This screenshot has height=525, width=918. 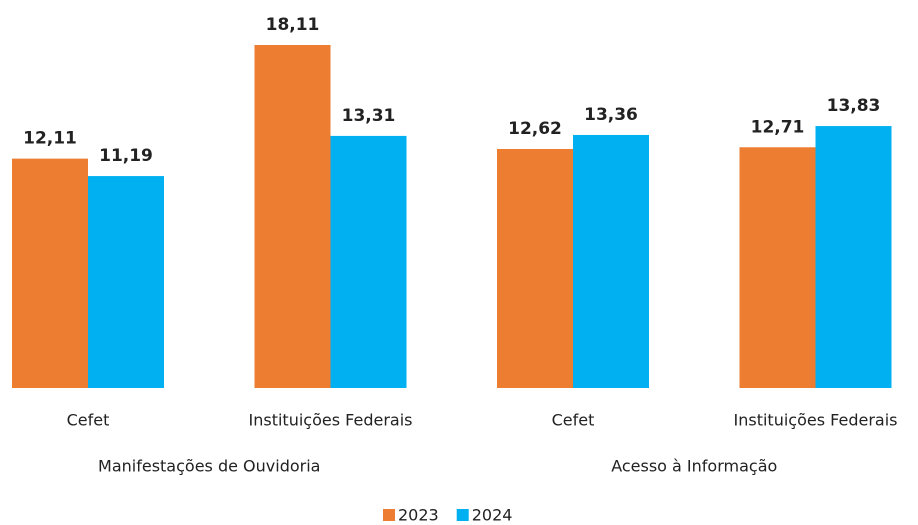 I want to click on legend-label: 2023, so click(x=418, y=515).